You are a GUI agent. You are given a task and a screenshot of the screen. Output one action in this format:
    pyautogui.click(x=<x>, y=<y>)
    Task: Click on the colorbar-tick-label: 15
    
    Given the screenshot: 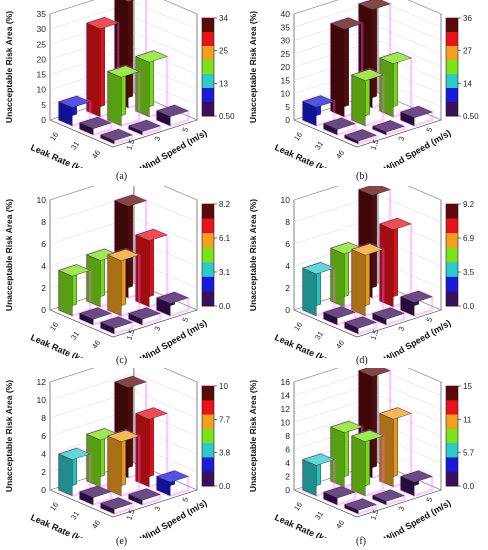 What is the action you would take?
    pyautogui.click(x=467, y=386)
    